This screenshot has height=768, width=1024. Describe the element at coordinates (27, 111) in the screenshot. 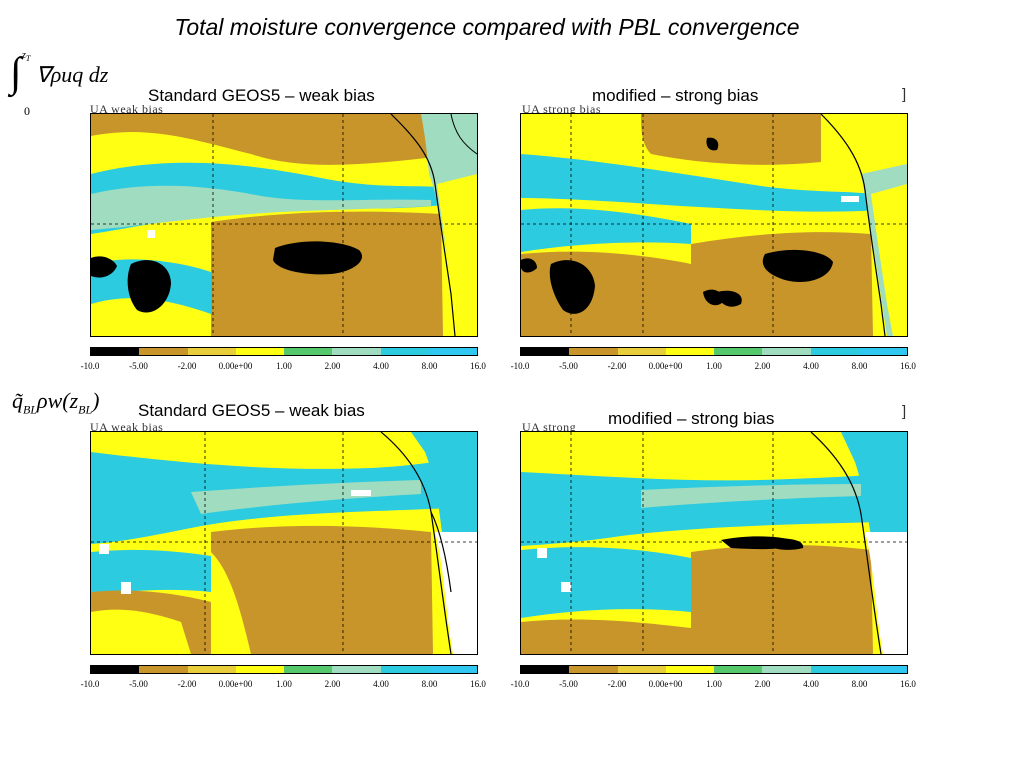

I see `integral-lower-limit: 0` at that location.